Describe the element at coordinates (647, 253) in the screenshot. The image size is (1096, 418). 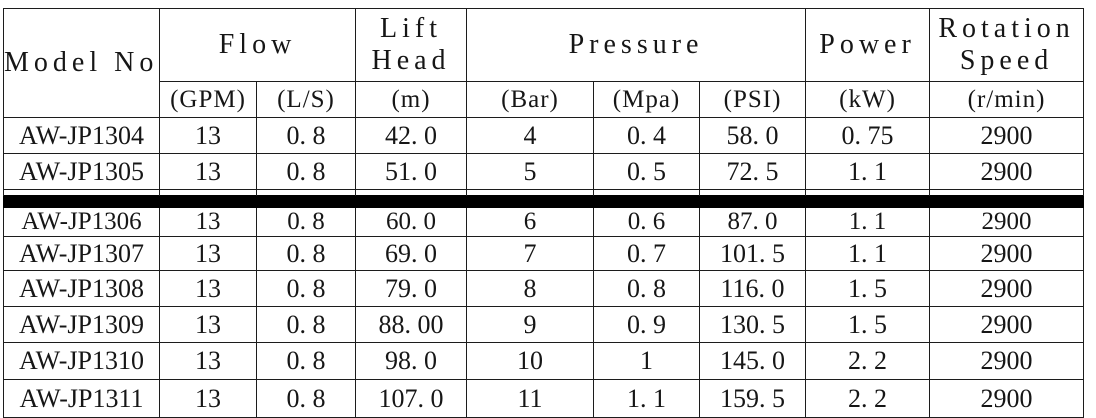
I see `cell-mpa: 0. 7` at that location.